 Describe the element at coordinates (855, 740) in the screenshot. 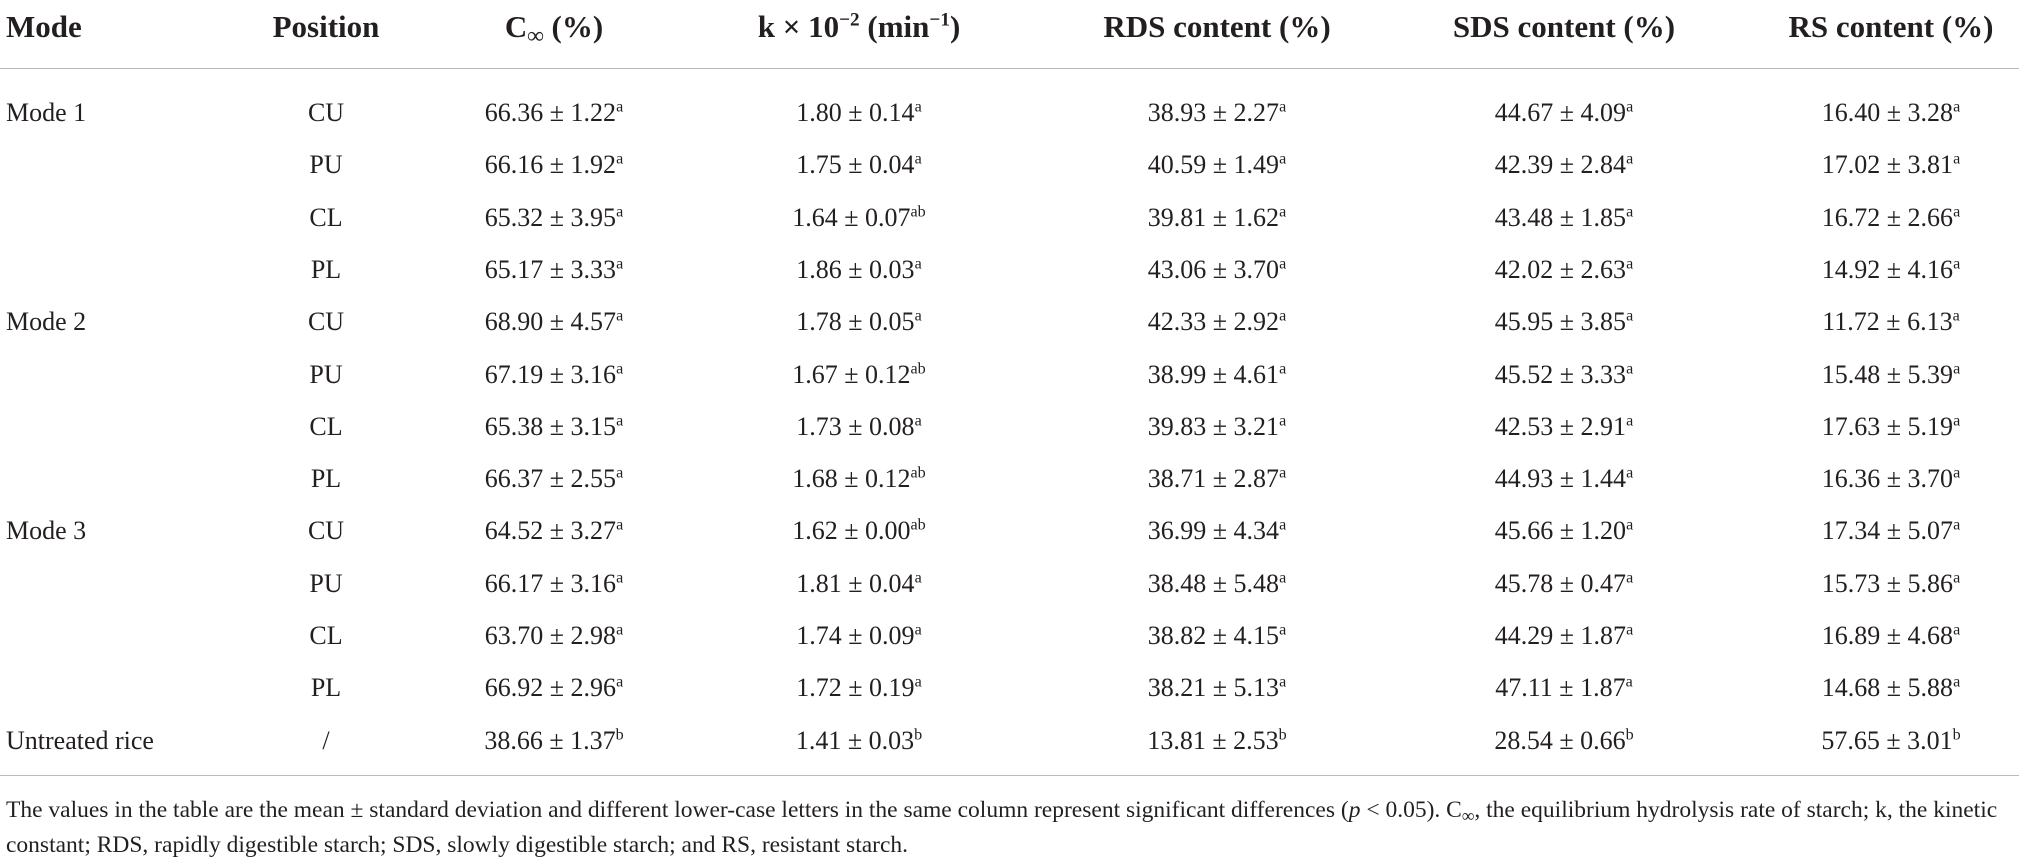

I see `cell-value: 1.41 ± 0.03` at that location.